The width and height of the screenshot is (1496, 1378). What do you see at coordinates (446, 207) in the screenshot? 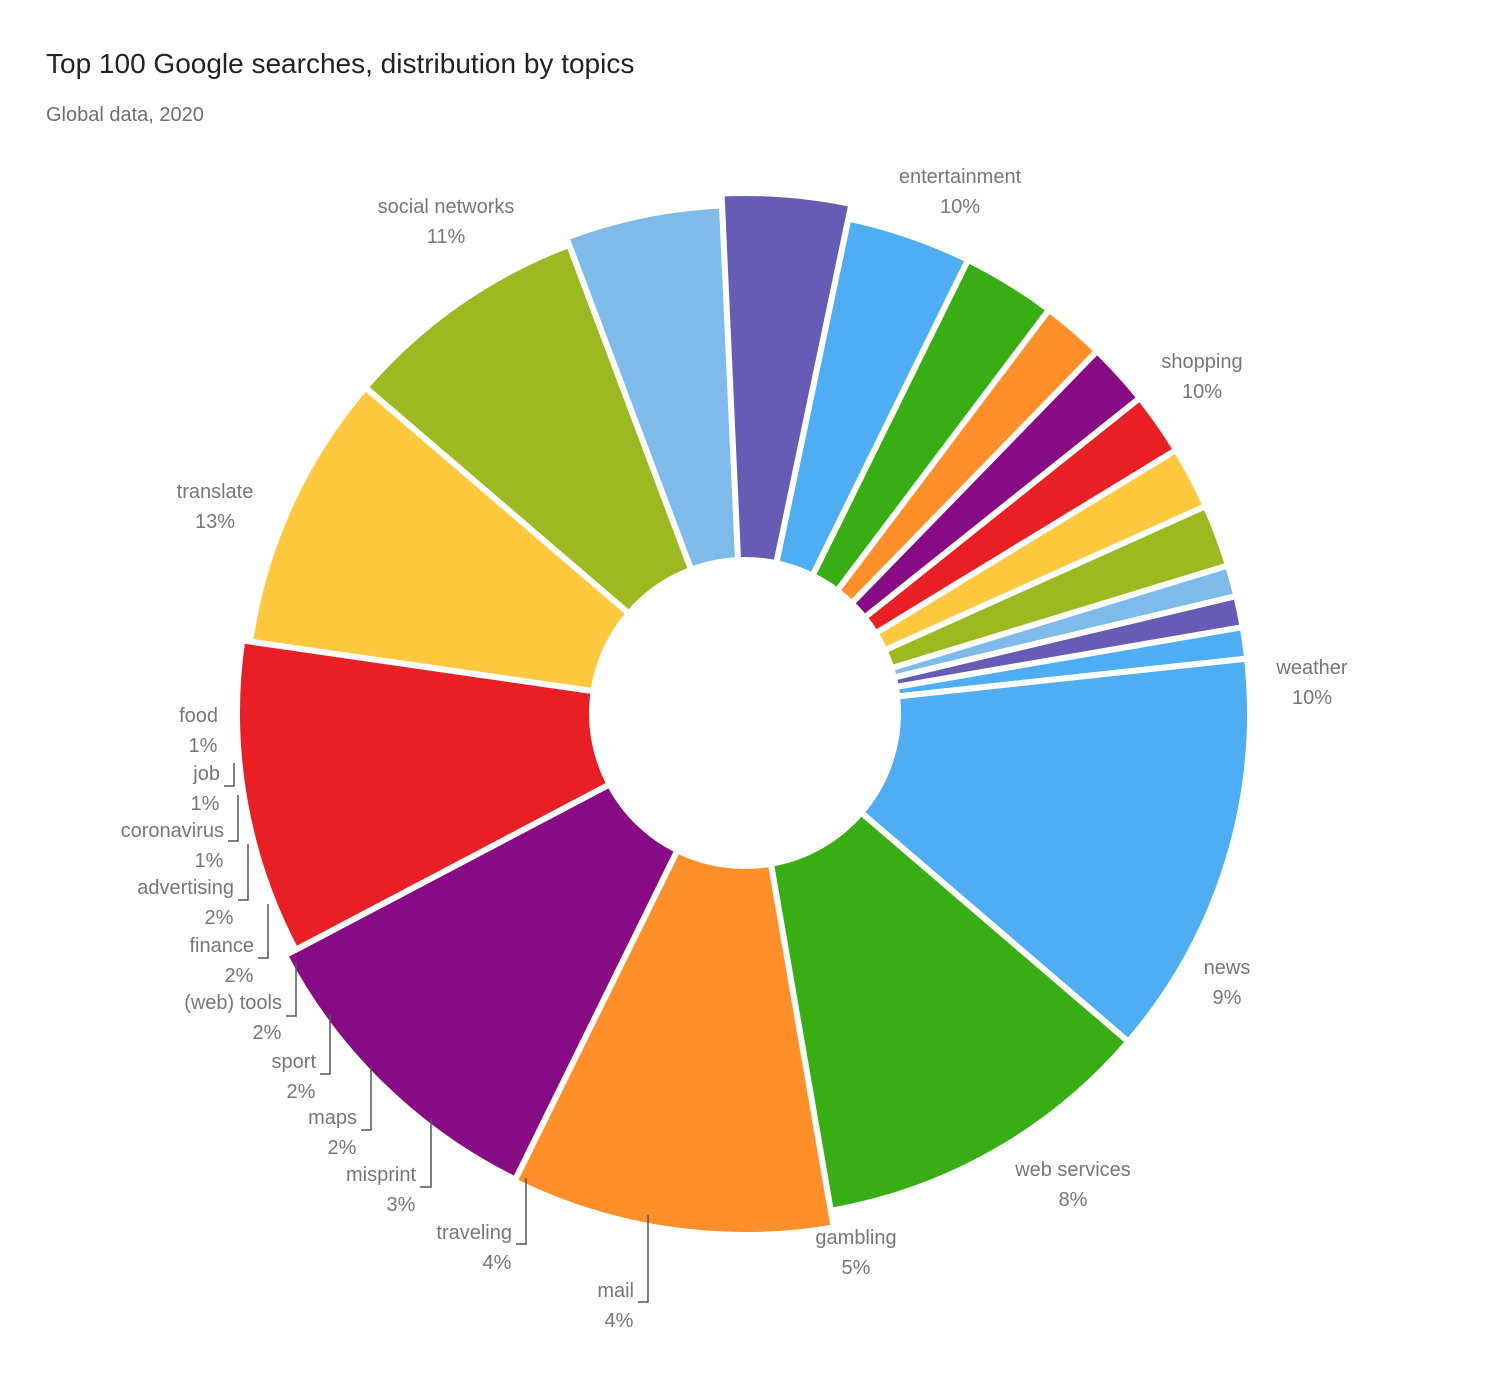
I see `slice-label-social-networks: social networks` at bounding box center [446, 207].